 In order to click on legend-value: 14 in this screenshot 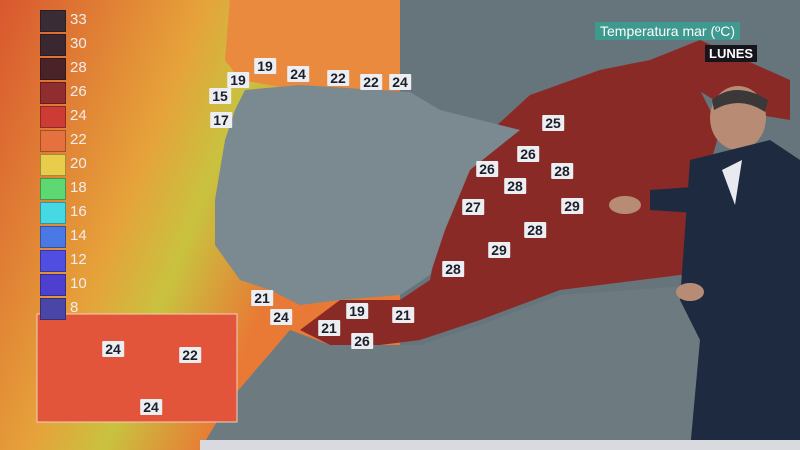, I will do `click(78, 235)`.